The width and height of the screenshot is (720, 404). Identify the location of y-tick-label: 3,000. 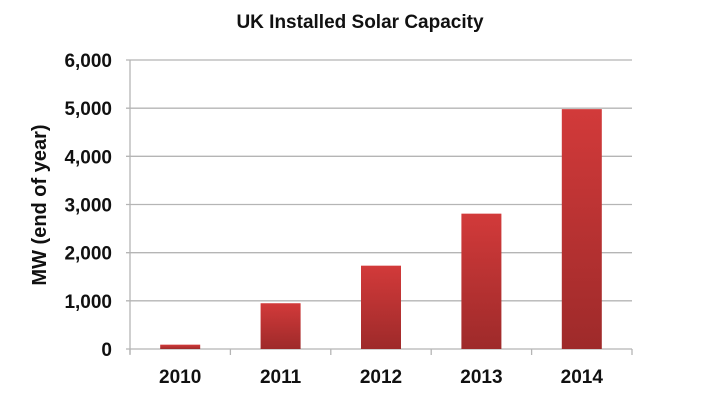
(88, 206).